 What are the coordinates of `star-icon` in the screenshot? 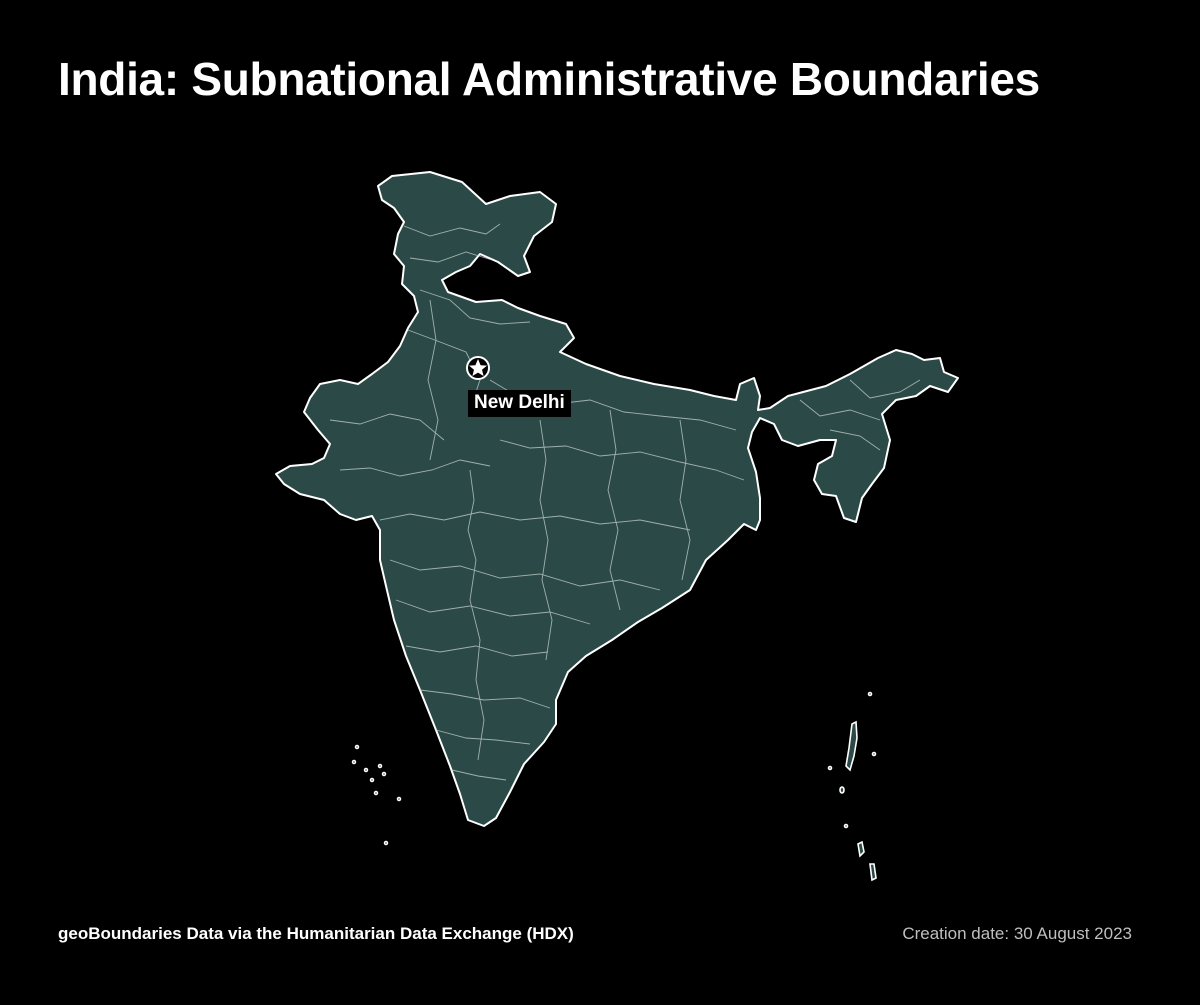 It's located at (478, 367).